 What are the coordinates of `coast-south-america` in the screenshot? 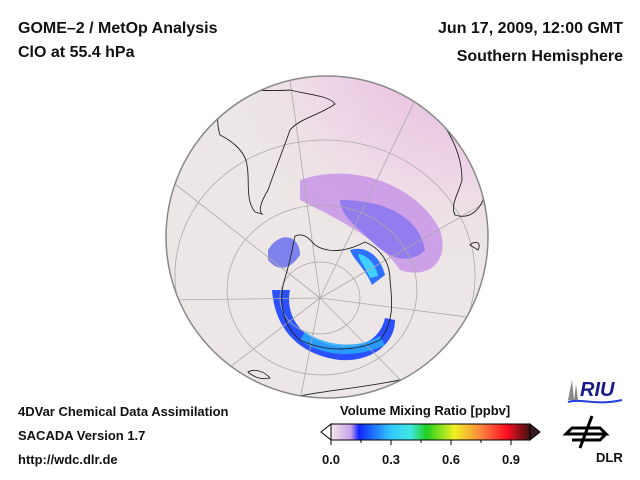 It's located at (276, 152).